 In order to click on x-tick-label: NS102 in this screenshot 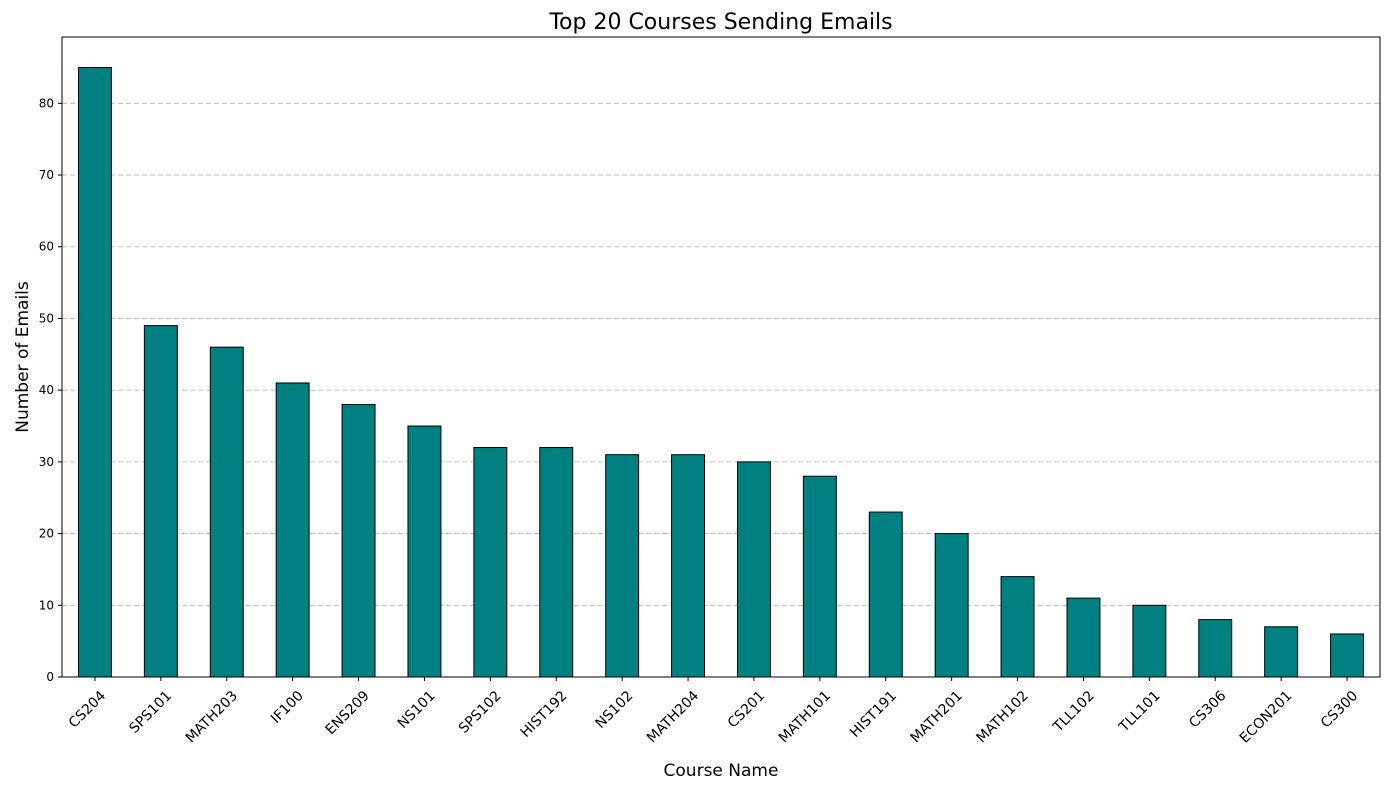, I will do `click(614, 710)`.